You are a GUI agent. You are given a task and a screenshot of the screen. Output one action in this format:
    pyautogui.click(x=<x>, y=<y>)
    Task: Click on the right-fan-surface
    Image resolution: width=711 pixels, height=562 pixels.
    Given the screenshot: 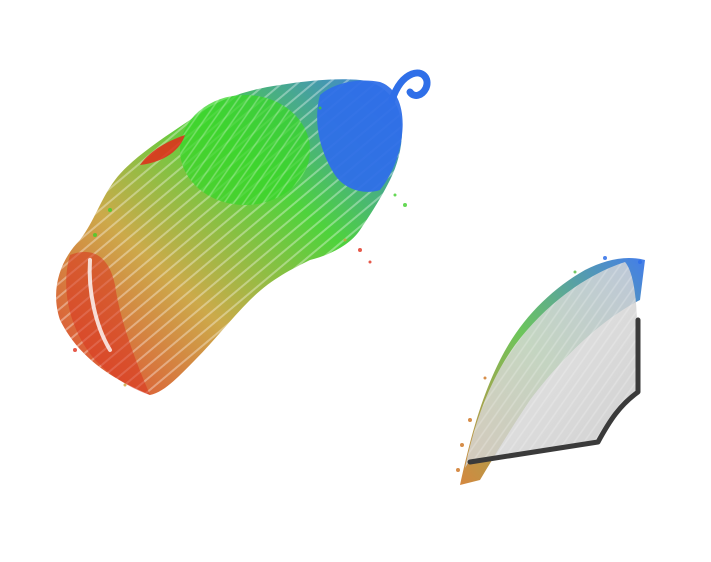 What is the action you would take?
    pyautogui.click(x=550, y=370)
    